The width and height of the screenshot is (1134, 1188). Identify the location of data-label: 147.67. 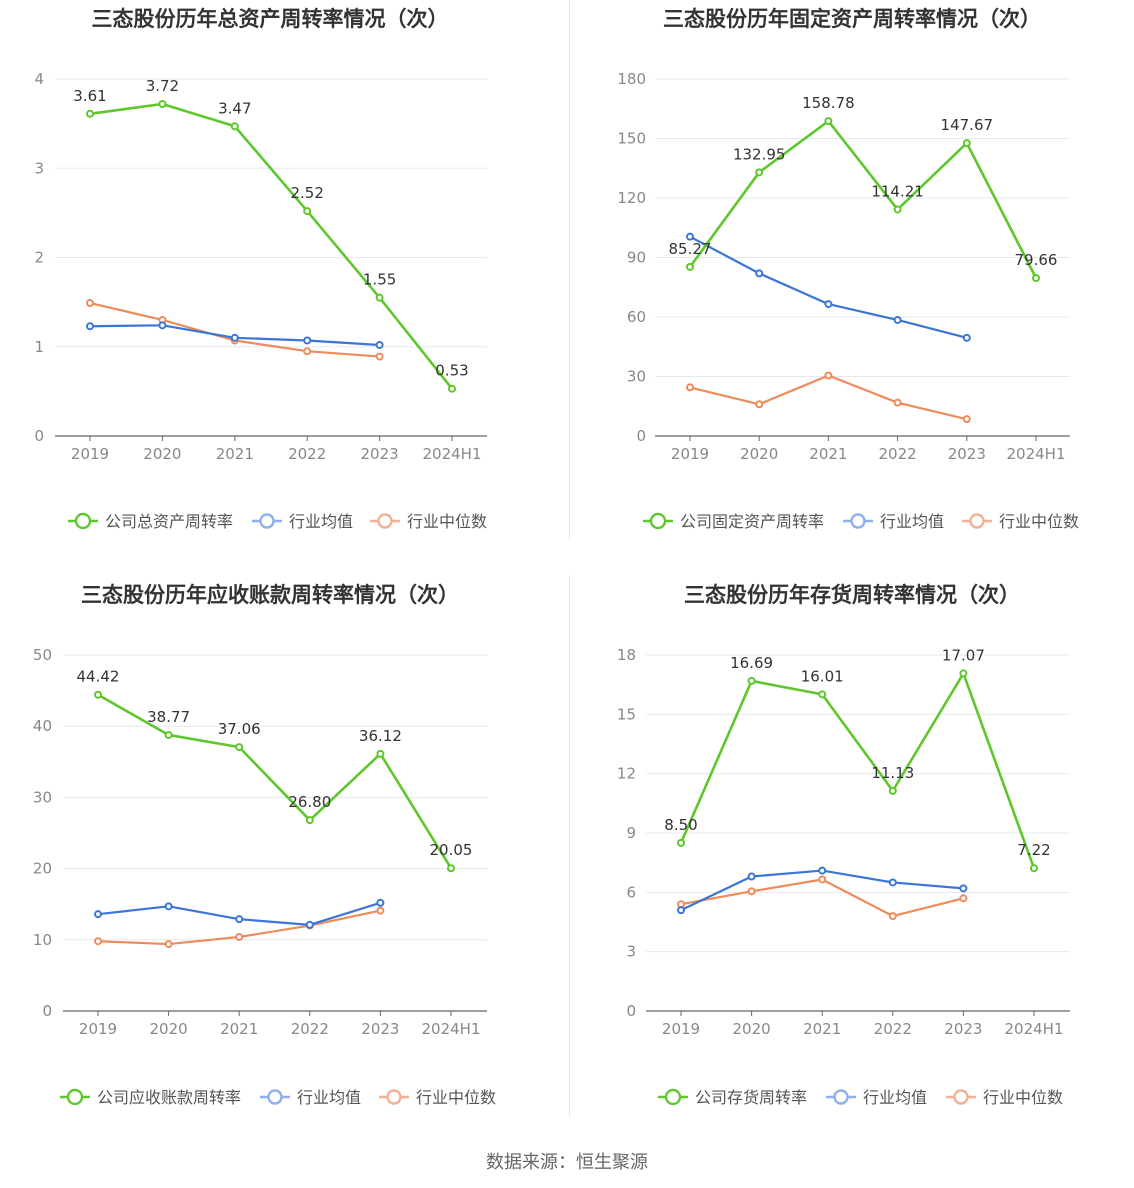
(967, 125).